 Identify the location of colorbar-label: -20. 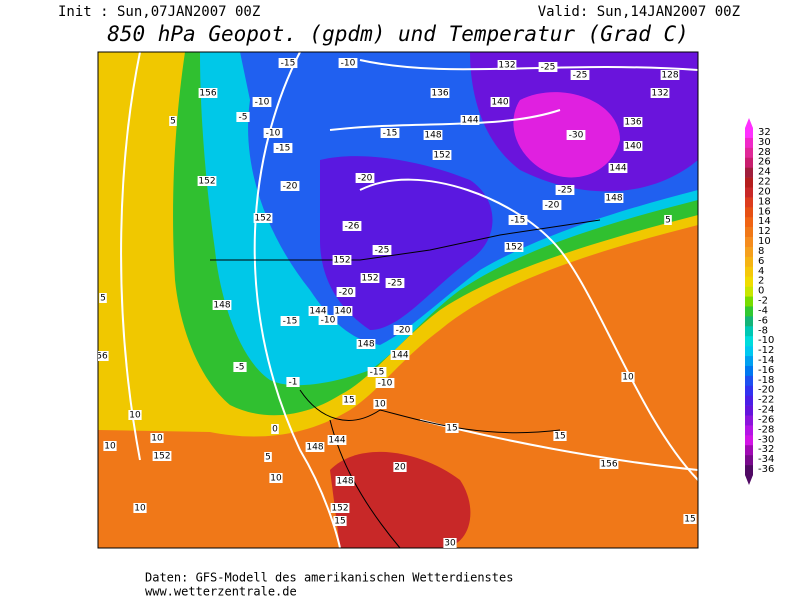
(766, 390).